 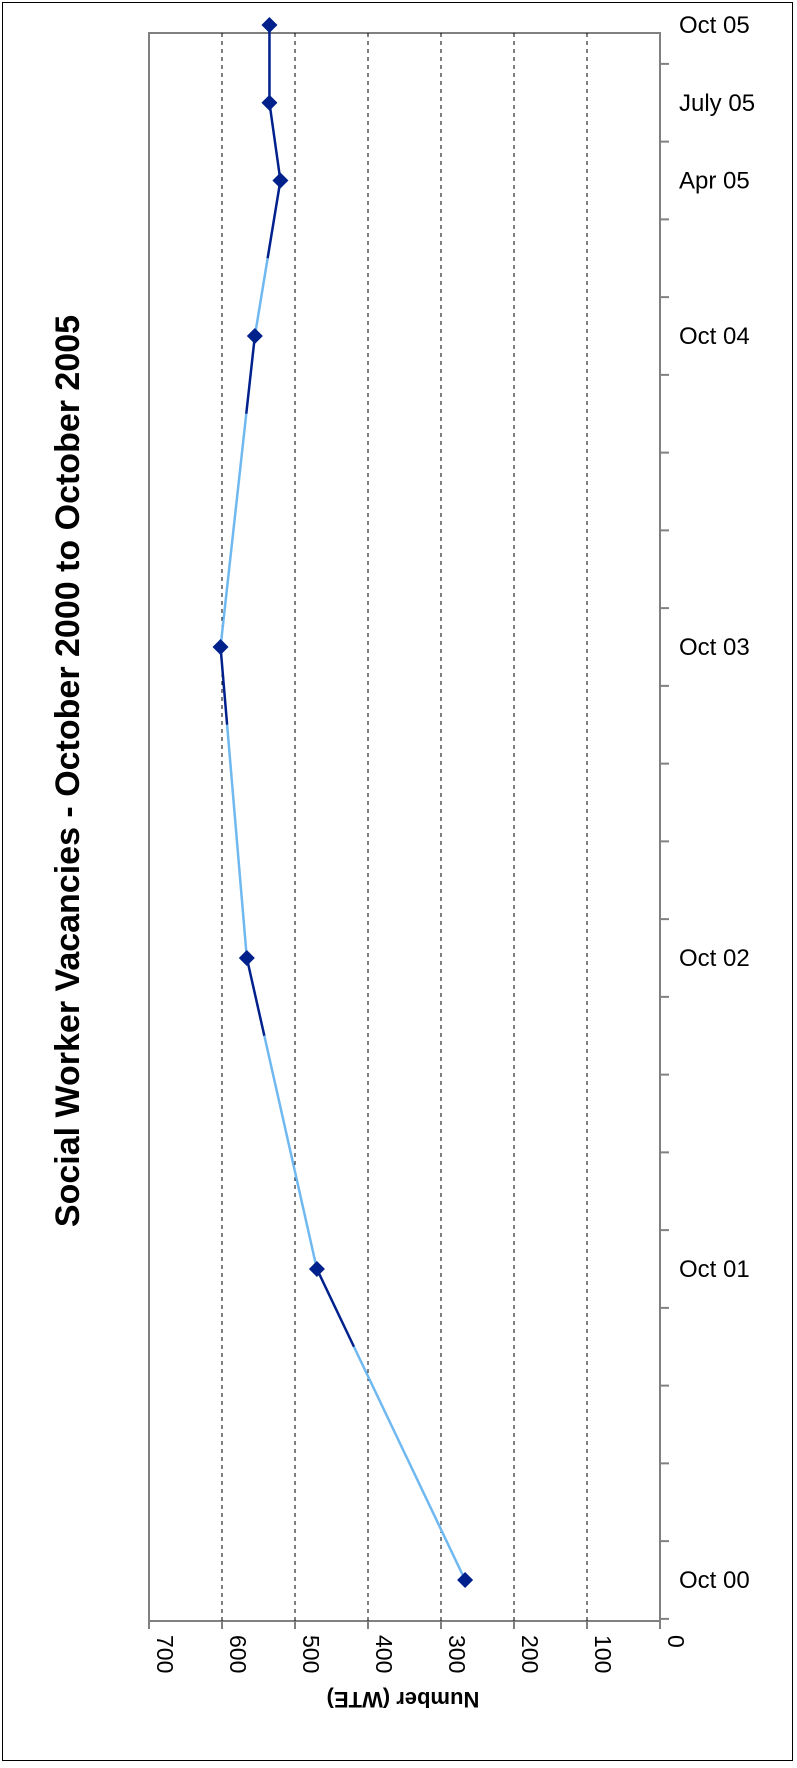 I want to click on x-tick-label: Oct 02, so click(x=714, y=958).